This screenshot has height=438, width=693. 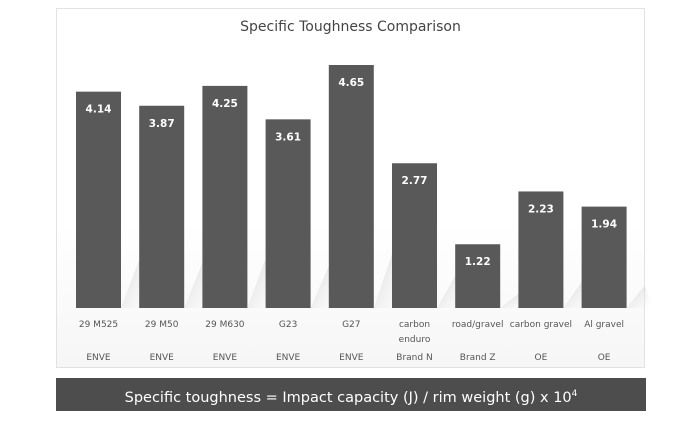 I want to click on data-label: 4.25, so click(x=225, y=104).